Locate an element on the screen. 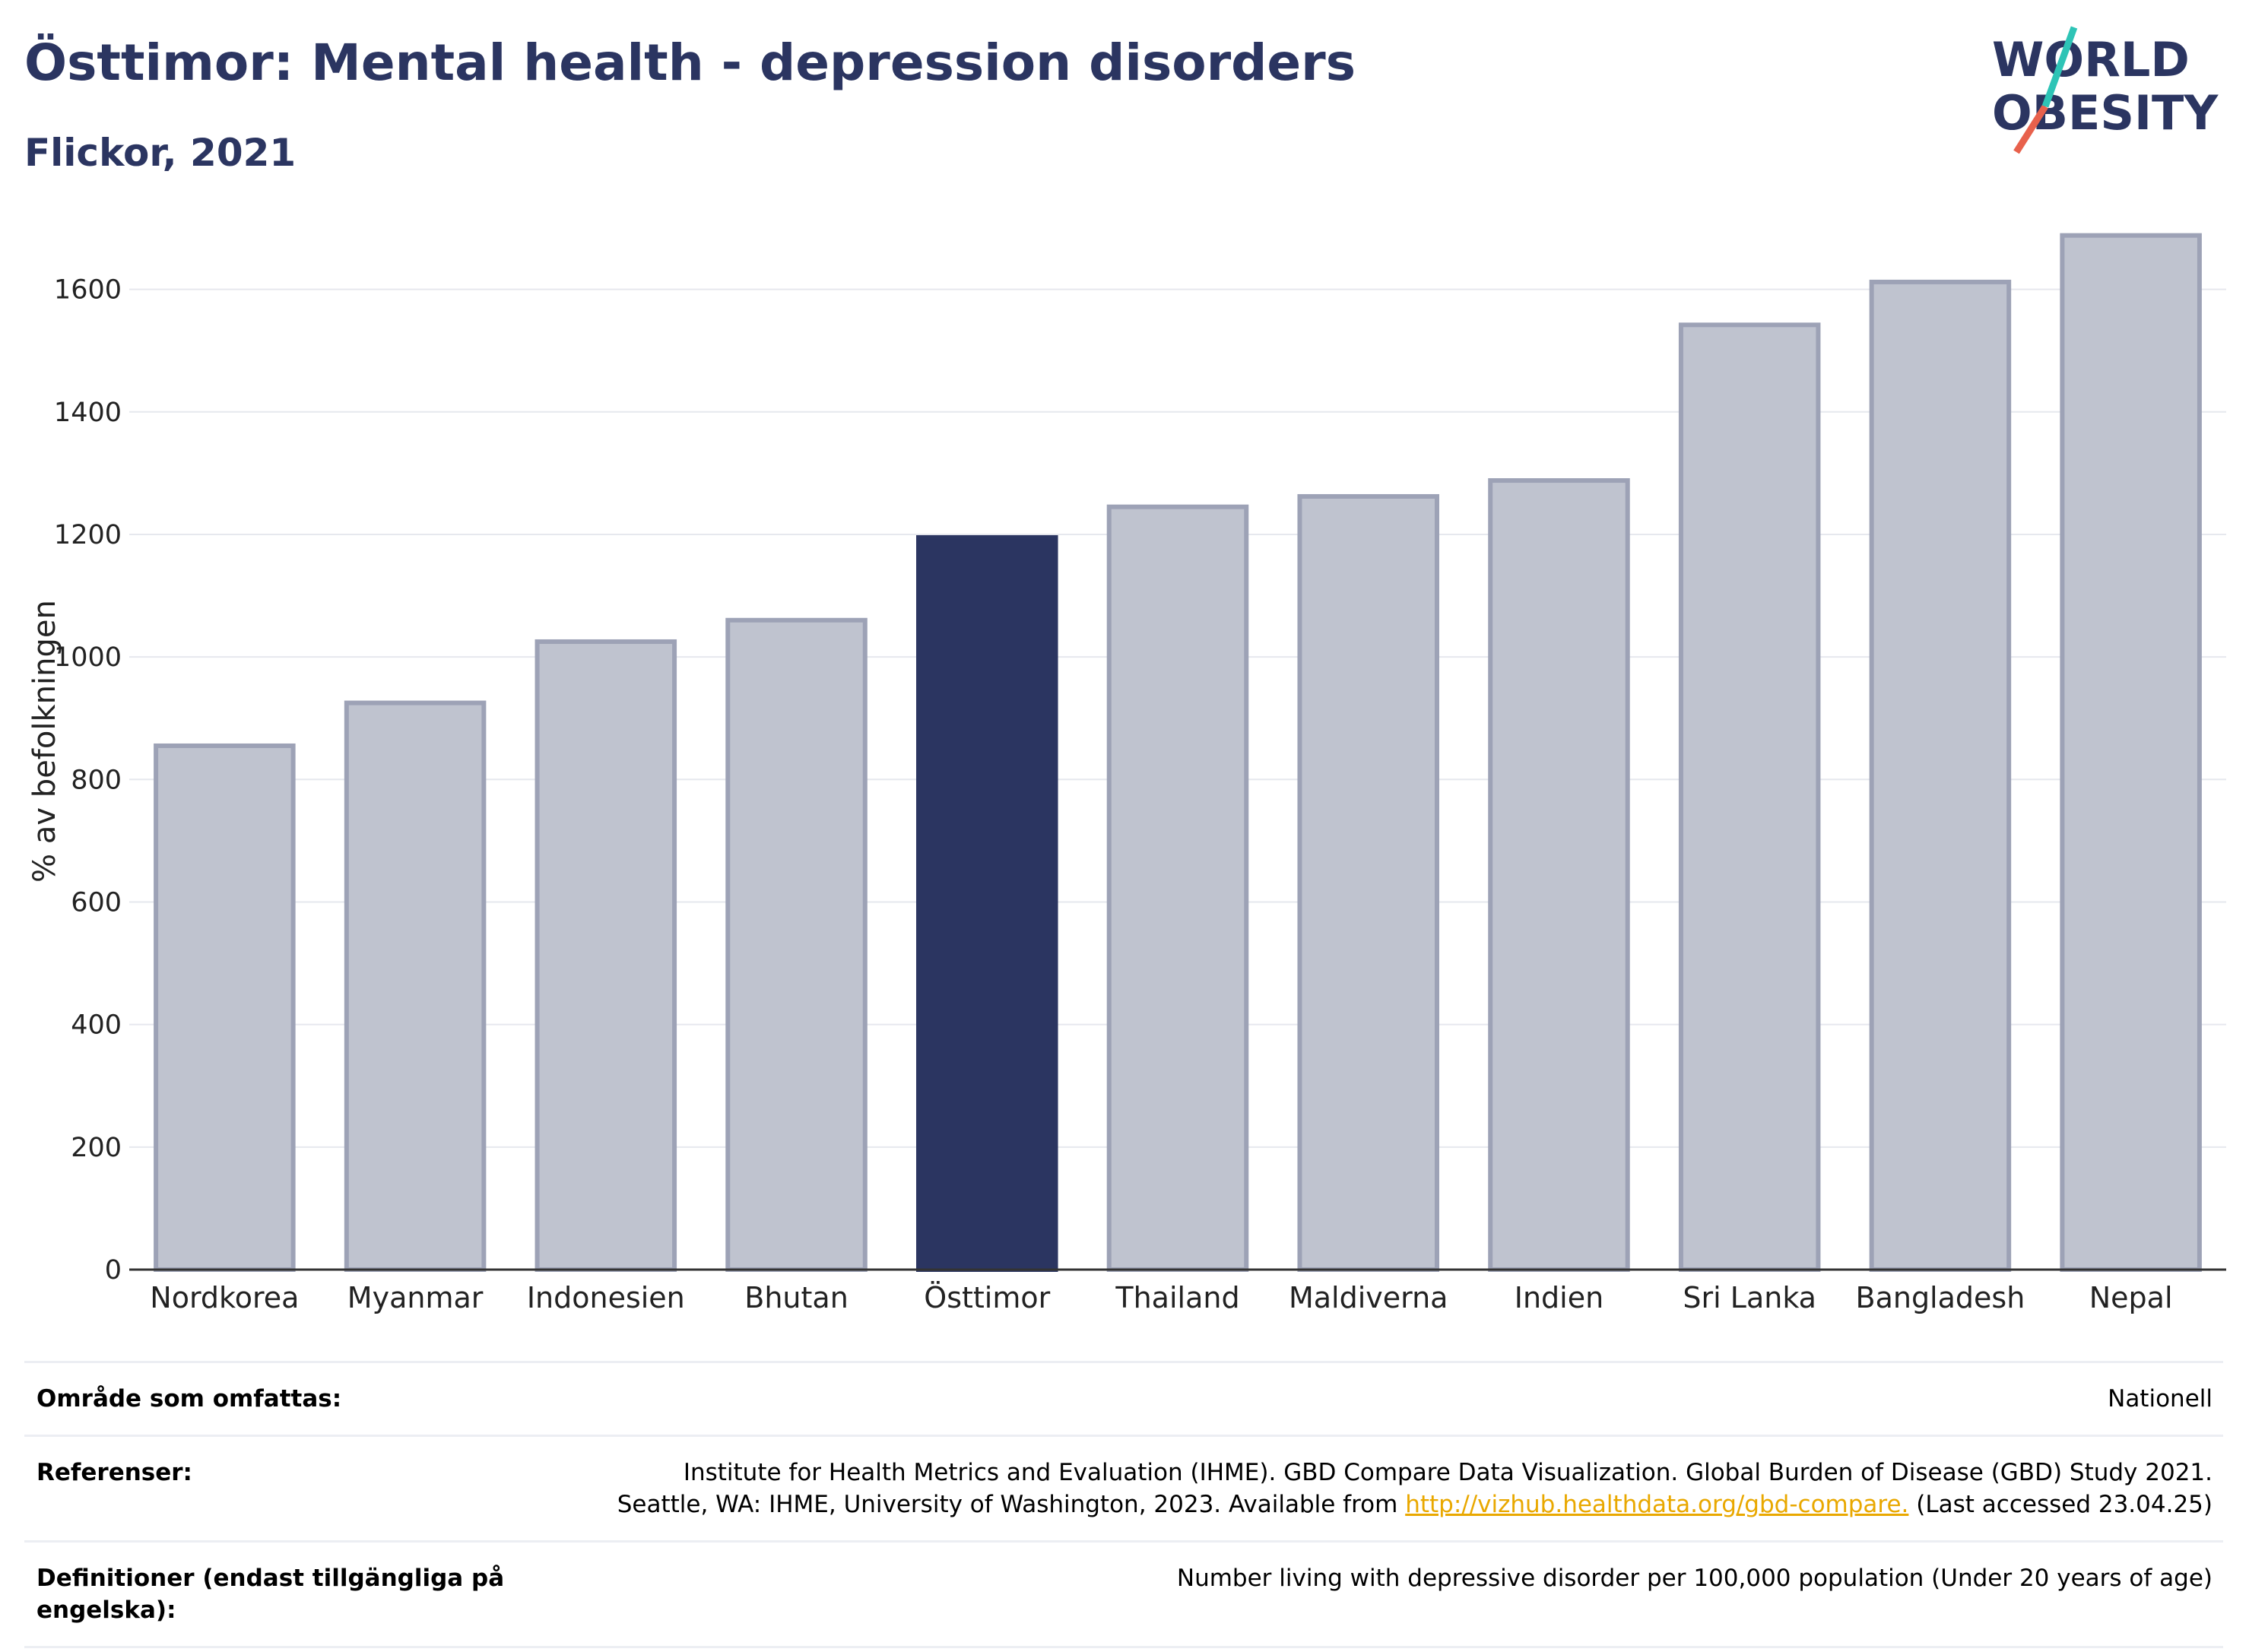 Image resolution: width=2249 pixels, height=1652 pixels. references-line-2-post: (Last accessed 23.04.25) is located at coordinates (2064, 1504).